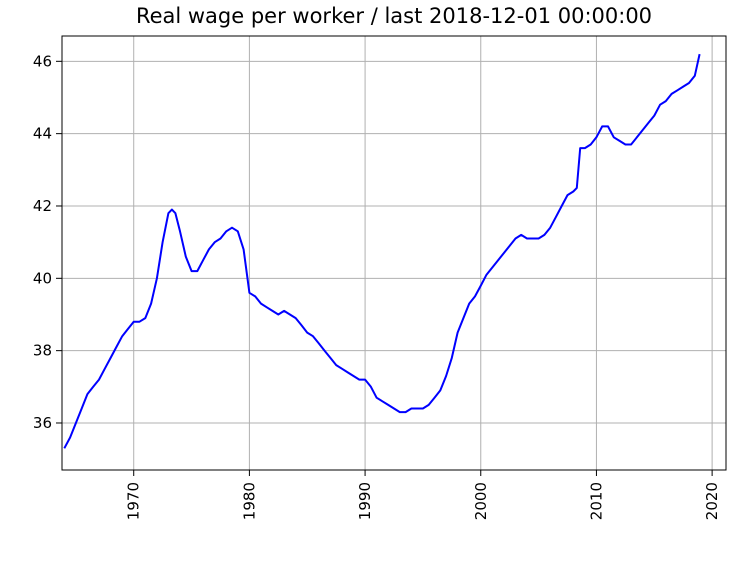 This screenshot has width=750, height=561. Describe the element at coordinates (42, 351) in the screenshot. I see `y-tick-label: 38` at that location.